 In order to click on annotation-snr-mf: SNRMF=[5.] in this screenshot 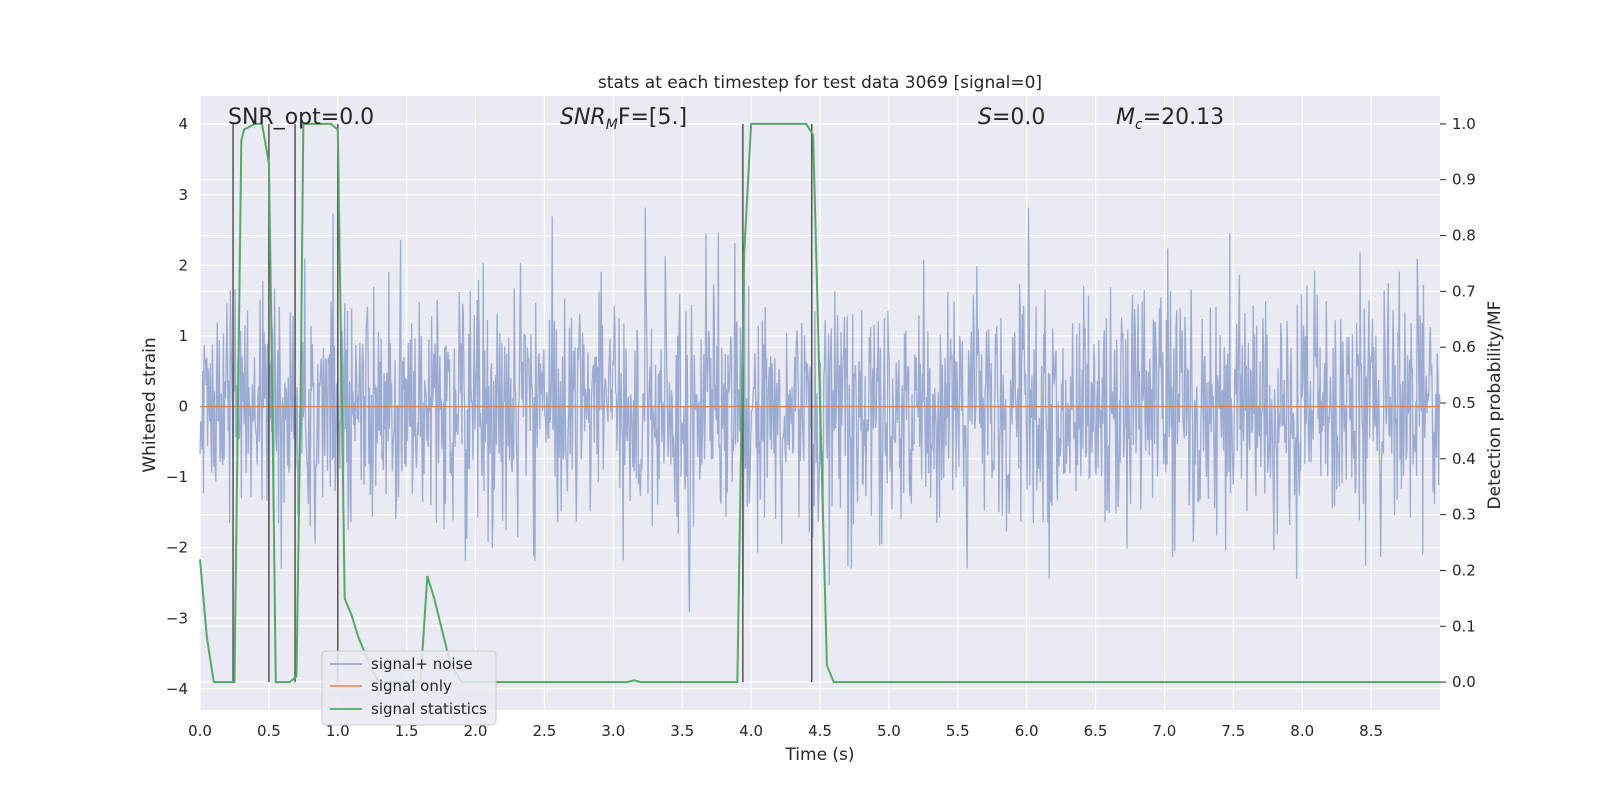, I will do `click(623, 119)`.